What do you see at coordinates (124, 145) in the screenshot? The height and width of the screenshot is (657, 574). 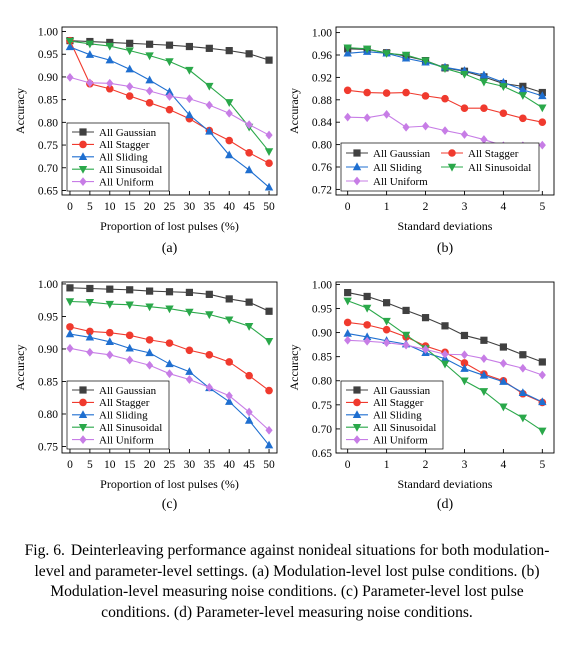 I see `legend-entry: All Stagger` at bounding box center [124, 145].